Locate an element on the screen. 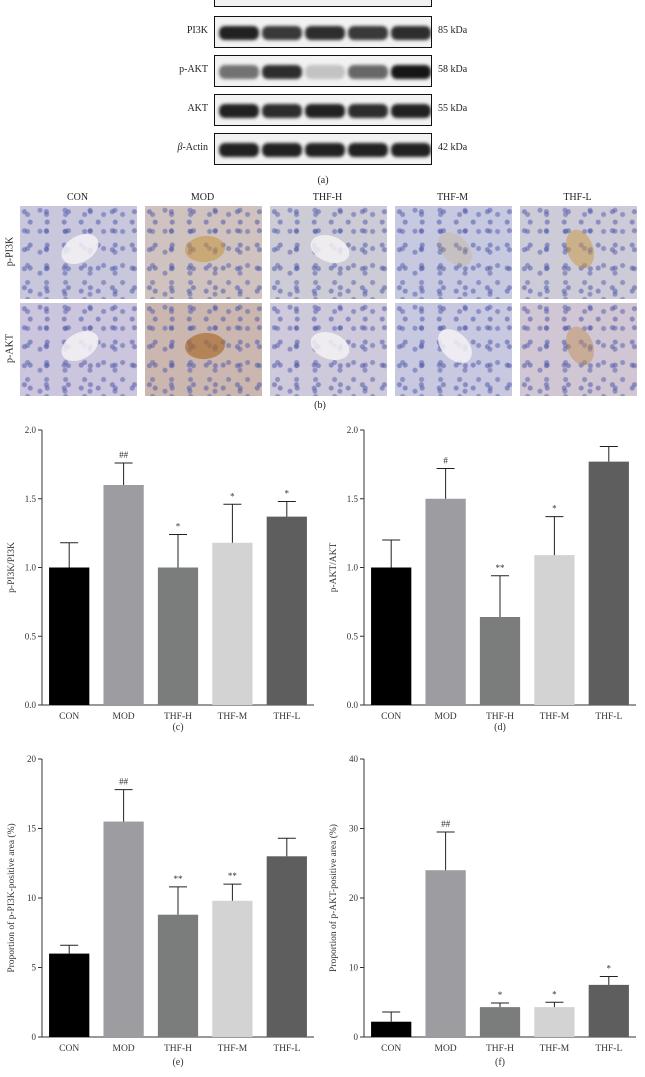 This screenshot has width=645, height=1077. ihc-row-label: p-PI3K is located at coordinates (10, 251).